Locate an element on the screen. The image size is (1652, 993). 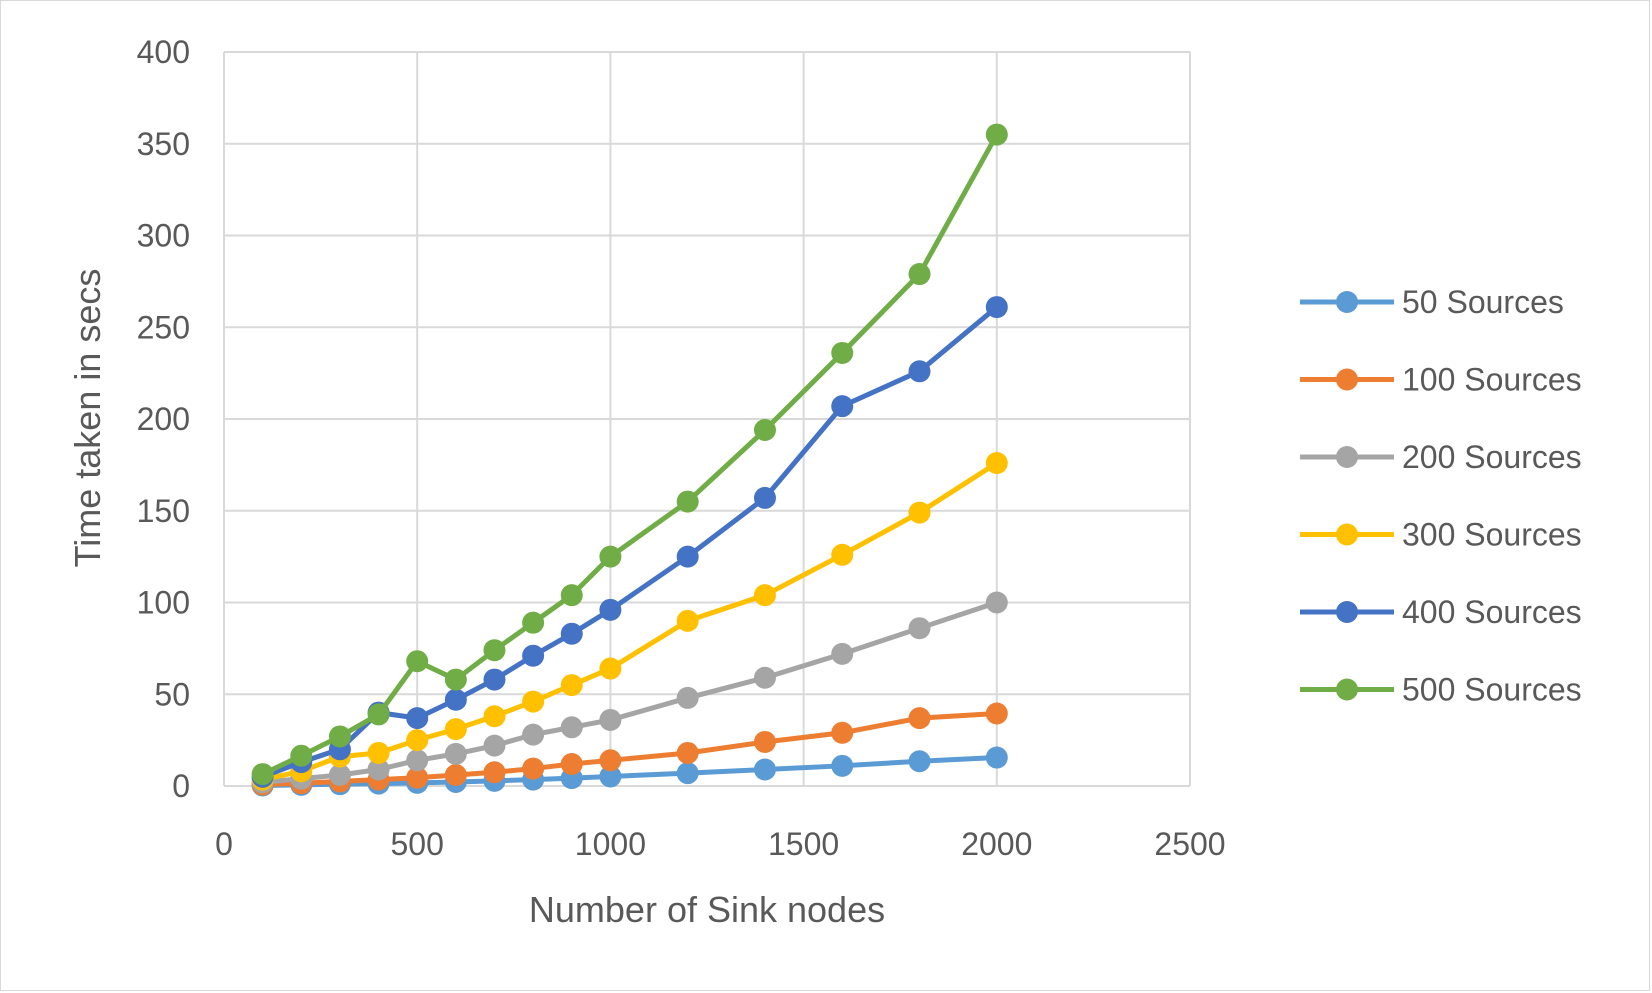
legend-label: 400 Sources is located at coordinates (1492, 612).